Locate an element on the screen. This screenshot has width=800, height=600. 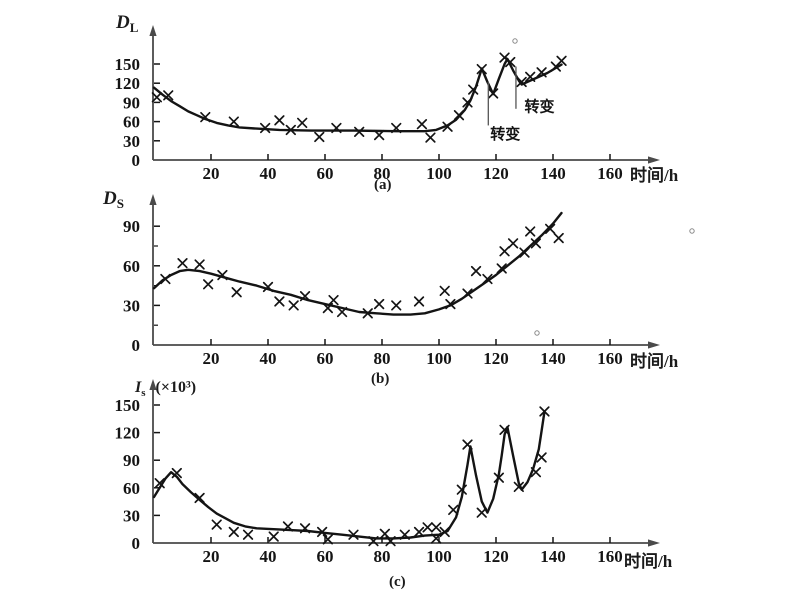
scan-speck is located at coordinates (692, 231).